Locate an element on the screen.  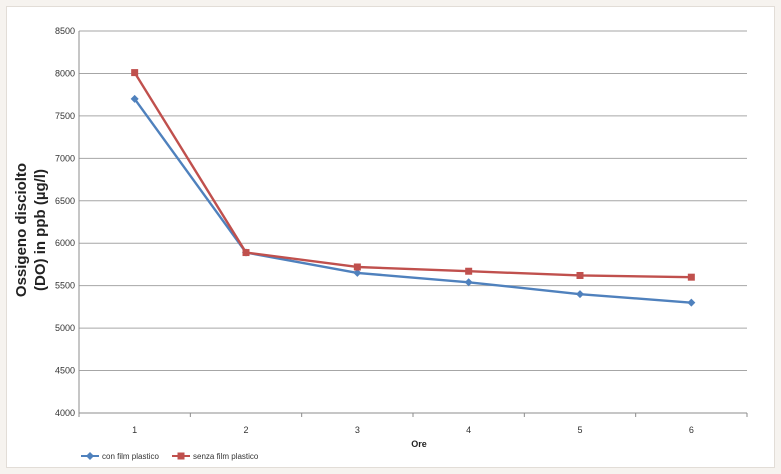
legend-item-con-film: con film plastico is located at coordinates (120, 456).